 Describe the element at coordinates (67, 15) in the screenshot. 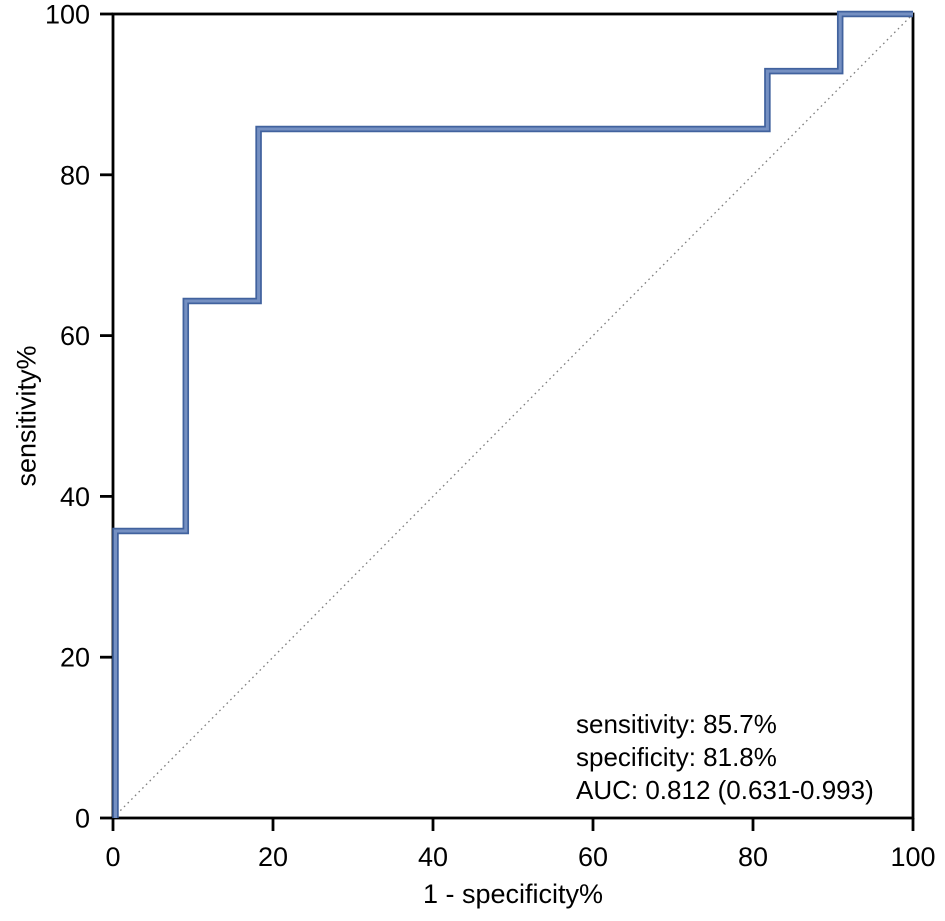

I see `y-tick-label: 100` at that location.